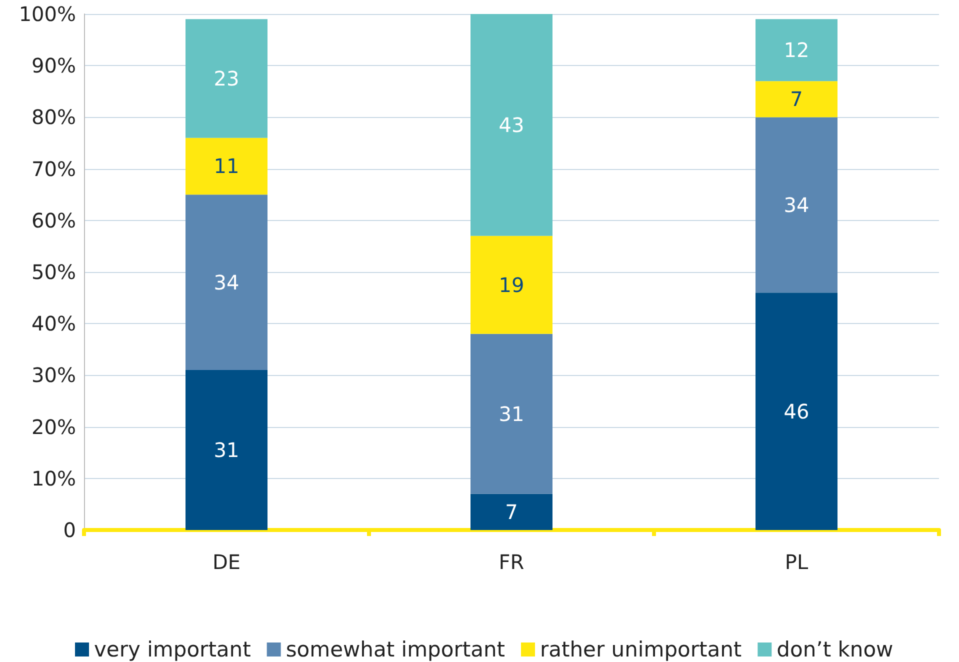  What do you see at coordinates (226, 562) in the screenshot?
I see `x-tick-label: DE` at bounding box center [226, 562].